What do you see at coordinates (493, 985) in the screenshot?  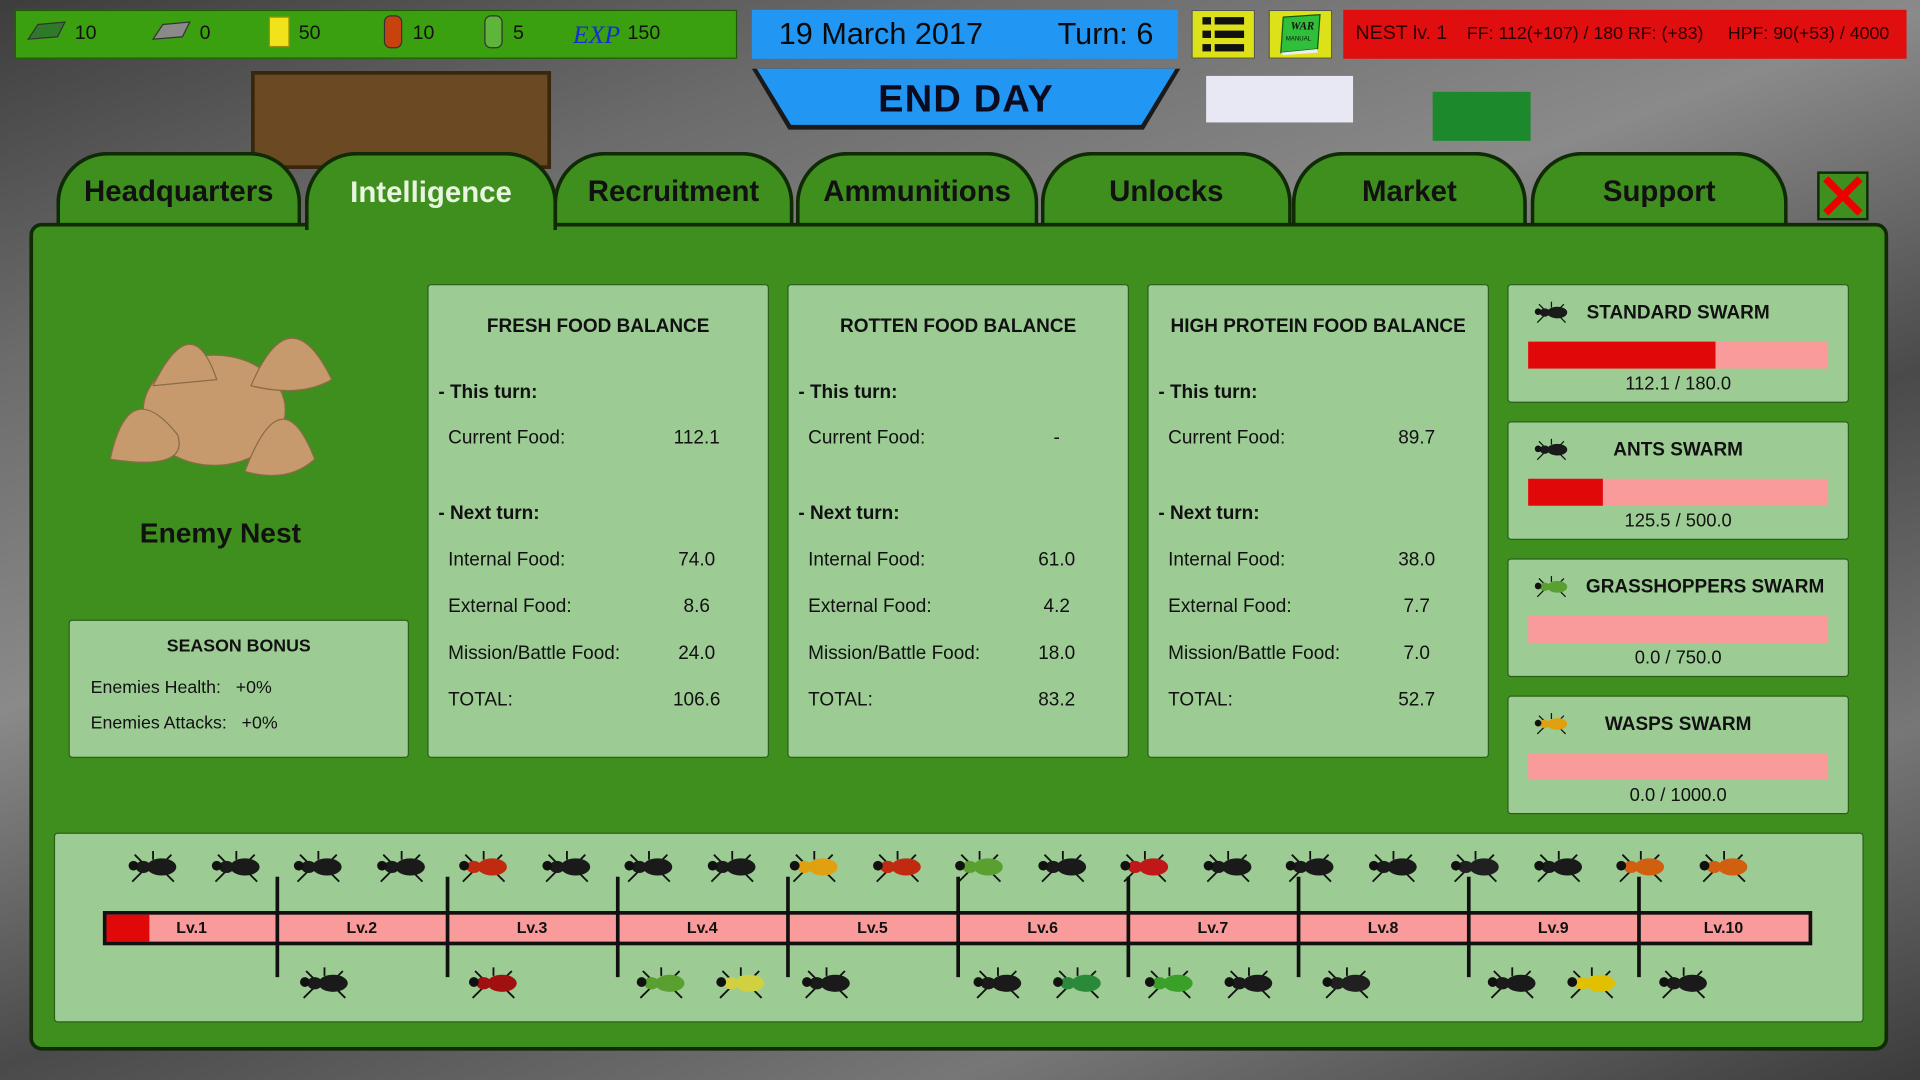 I see `red-spider-icon` at bounding box center [493, 985].